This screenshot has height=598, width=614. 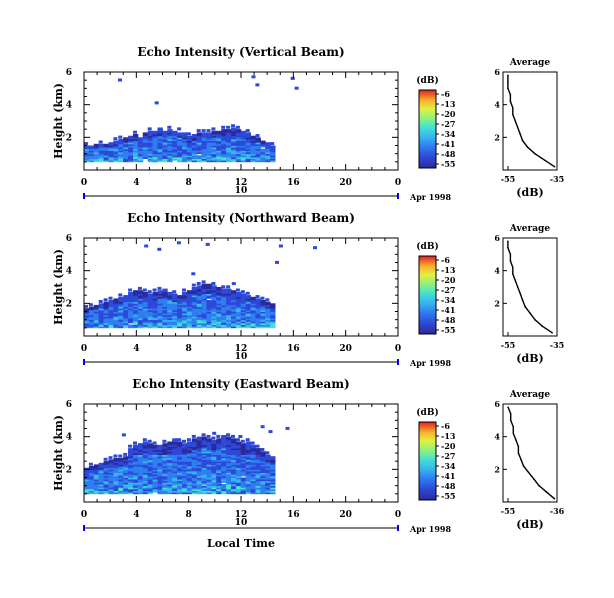 I want to click on average-y-tick-label: 2, so click(x=497, y=137).